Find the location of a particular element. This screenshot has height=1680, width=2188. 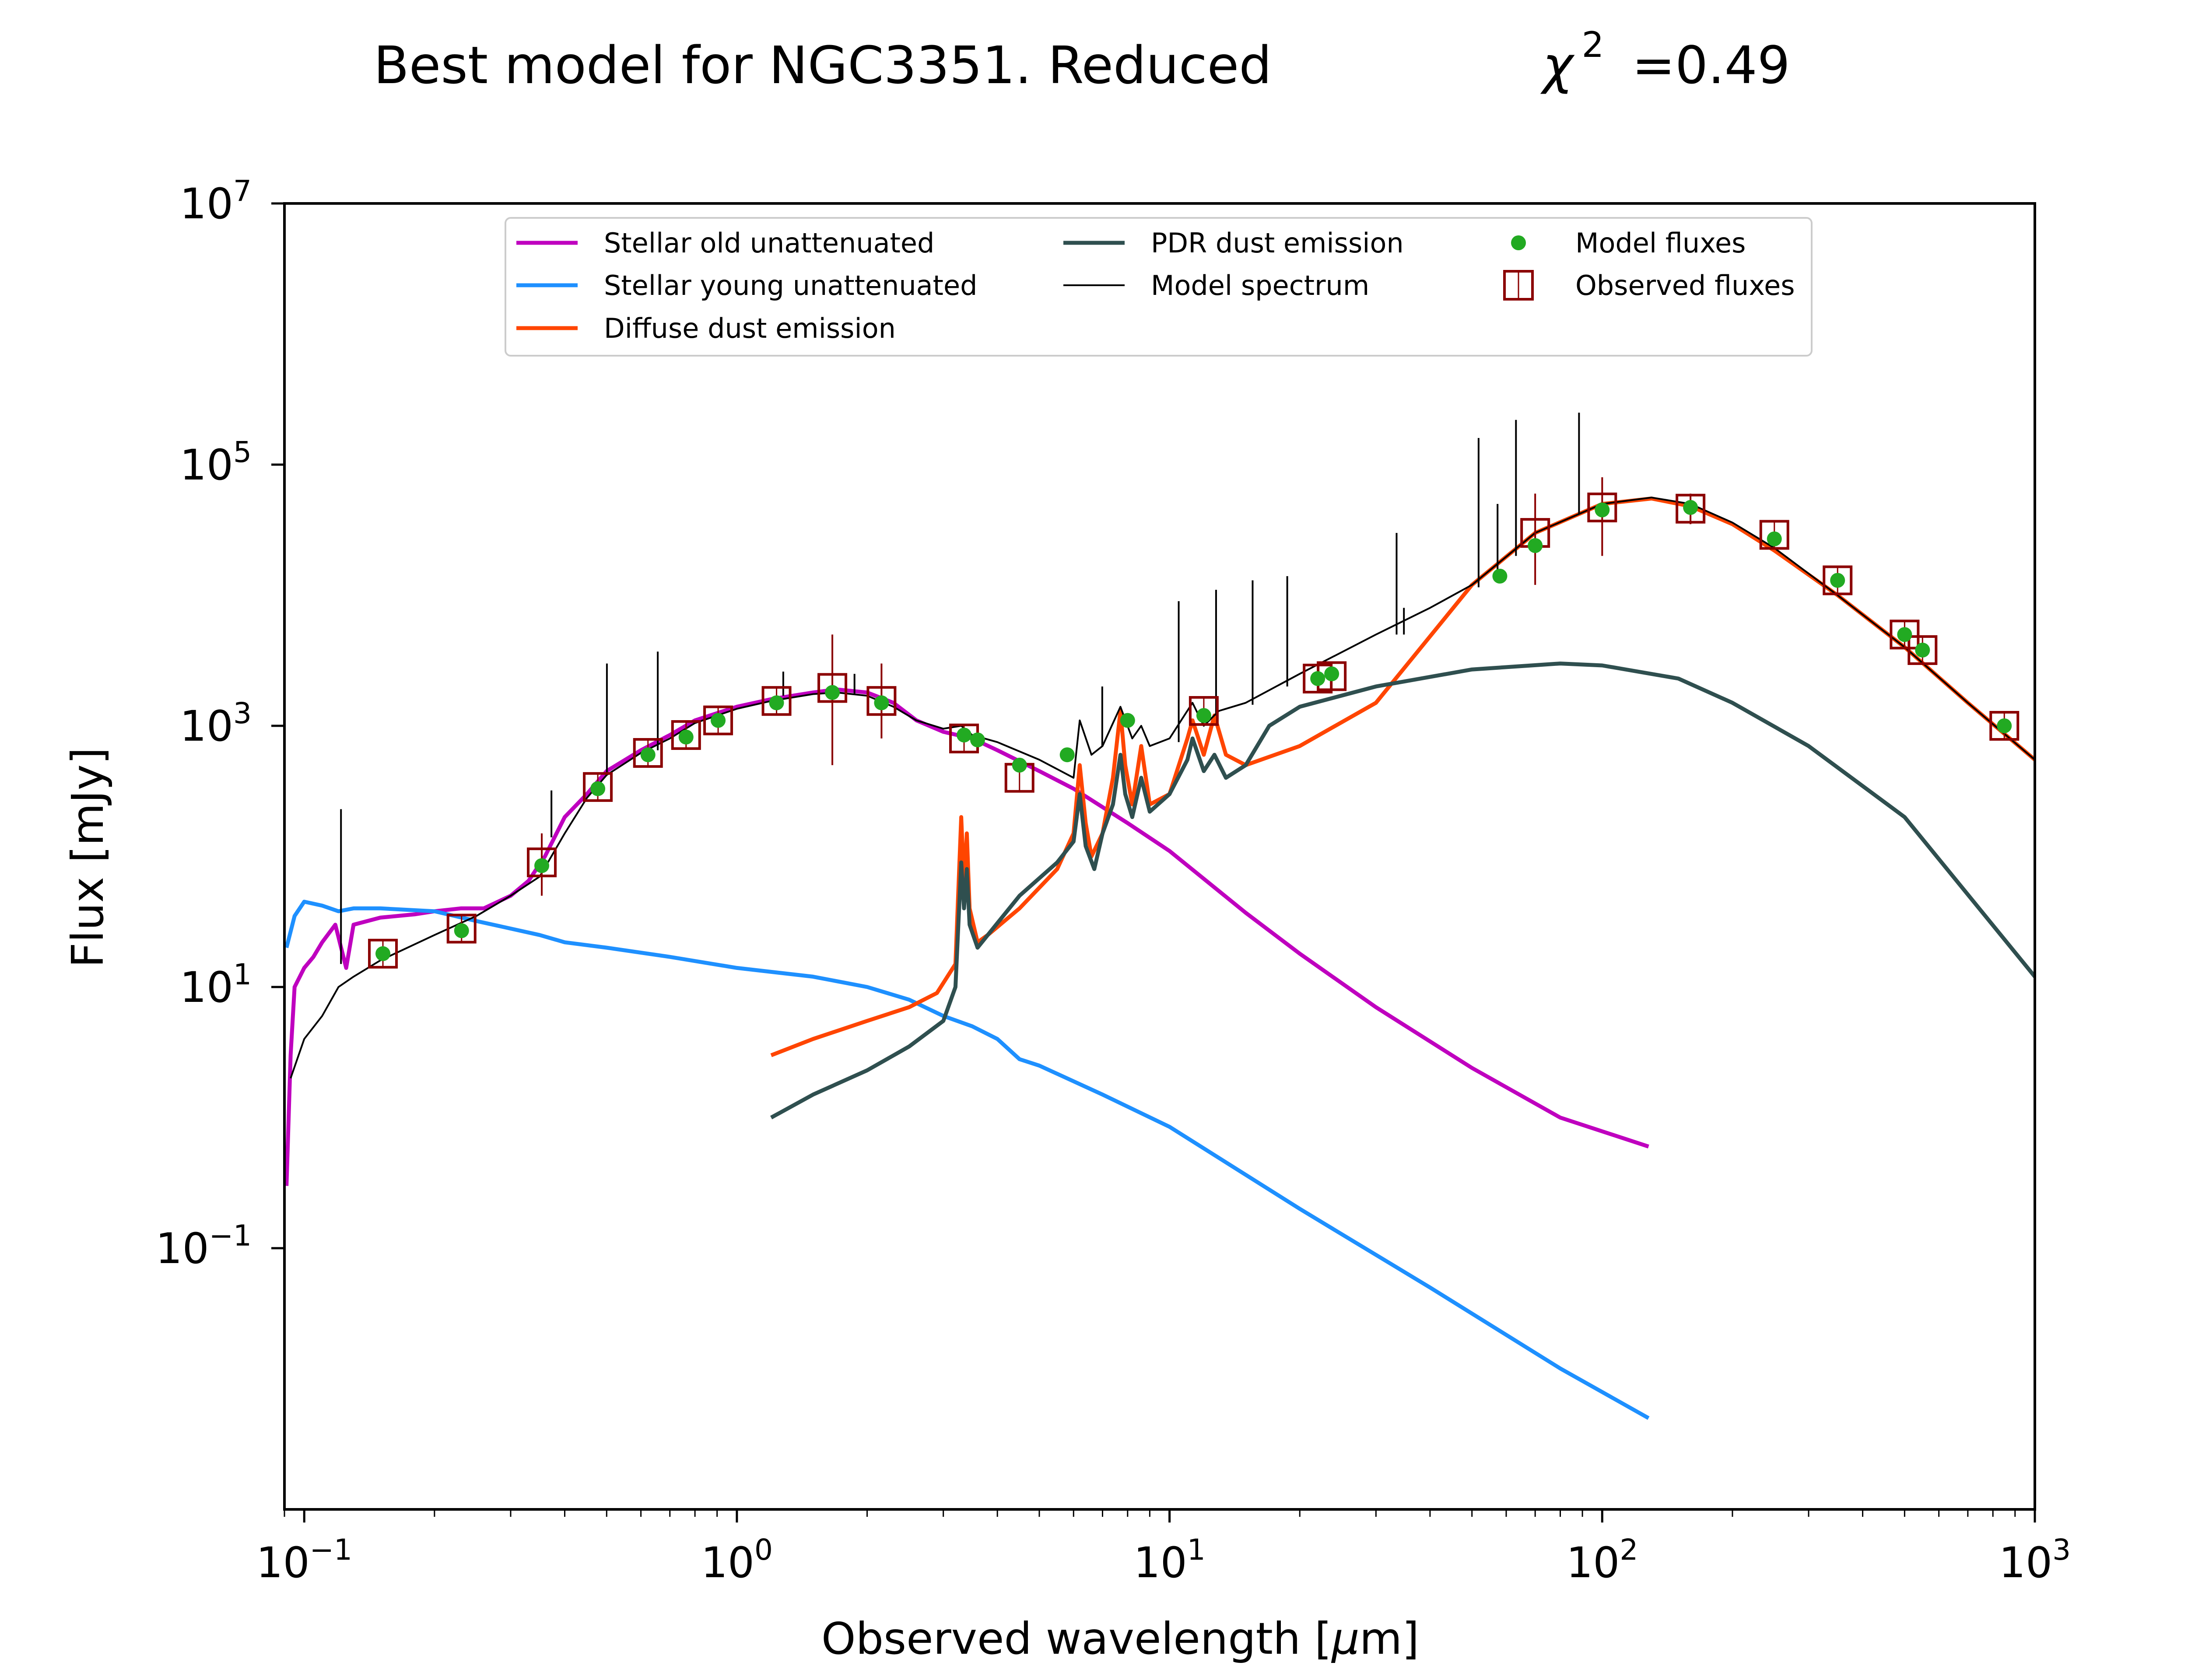

legend-label-model-fluxes: Model fluxes is located at coordinates (1660, 243).